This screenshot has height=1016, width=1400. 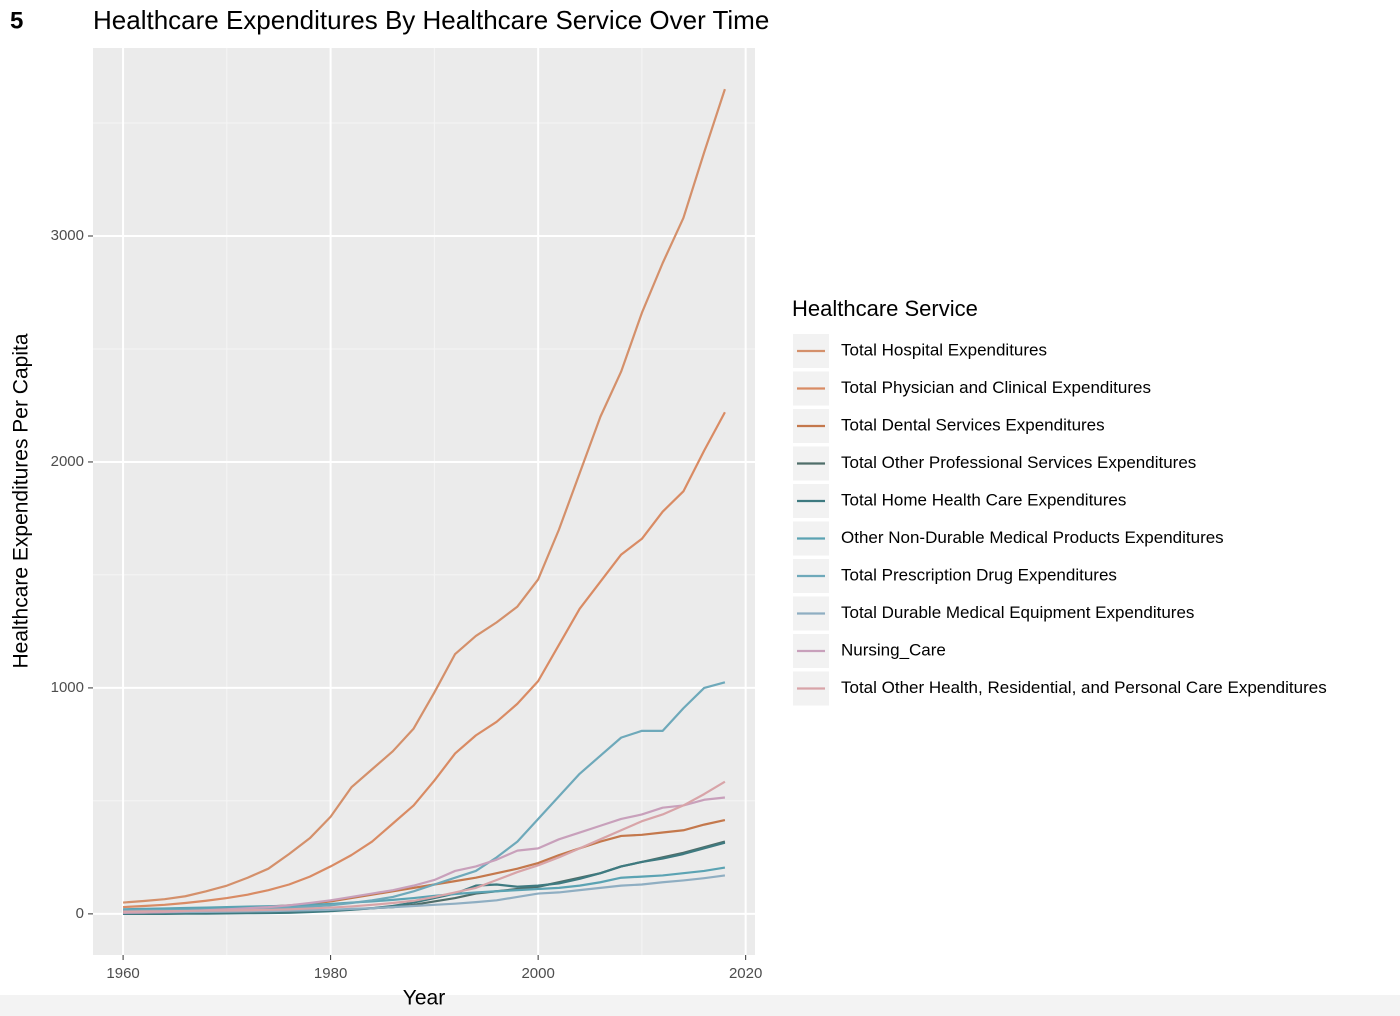 What do you see at coordinates (944, 349) in the screenshot?
I see `legend-label: Total Hospital Expenditures` at bounding box center [944, 349].